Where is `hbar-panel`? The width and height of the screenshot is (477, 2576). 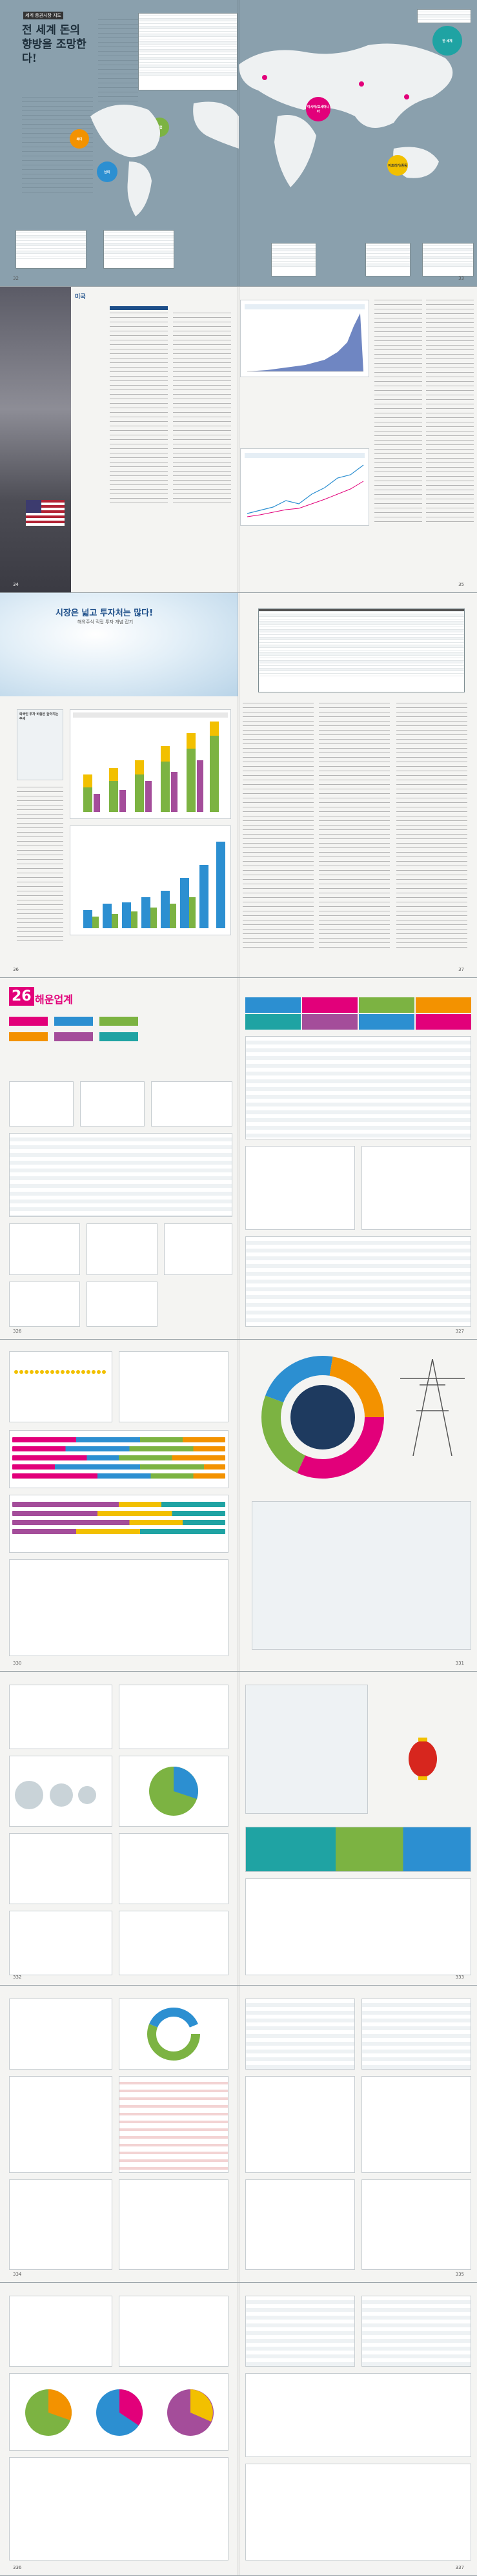 hbar-panel is located at coordinates (60, 2124).